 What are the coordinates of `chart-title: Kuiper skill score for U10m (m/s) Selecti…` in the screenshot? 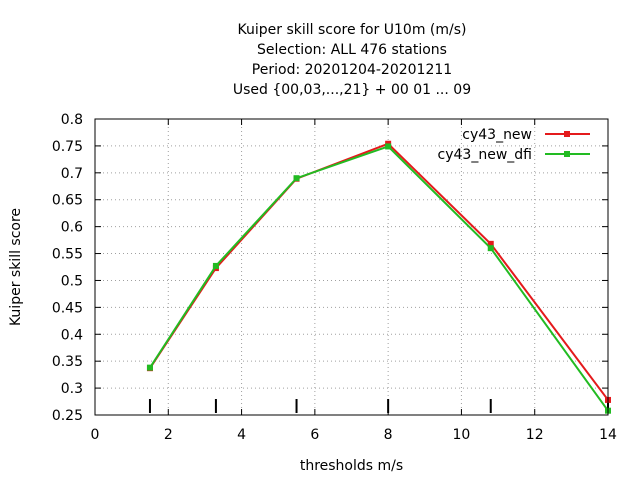 It's located at (352, 60).